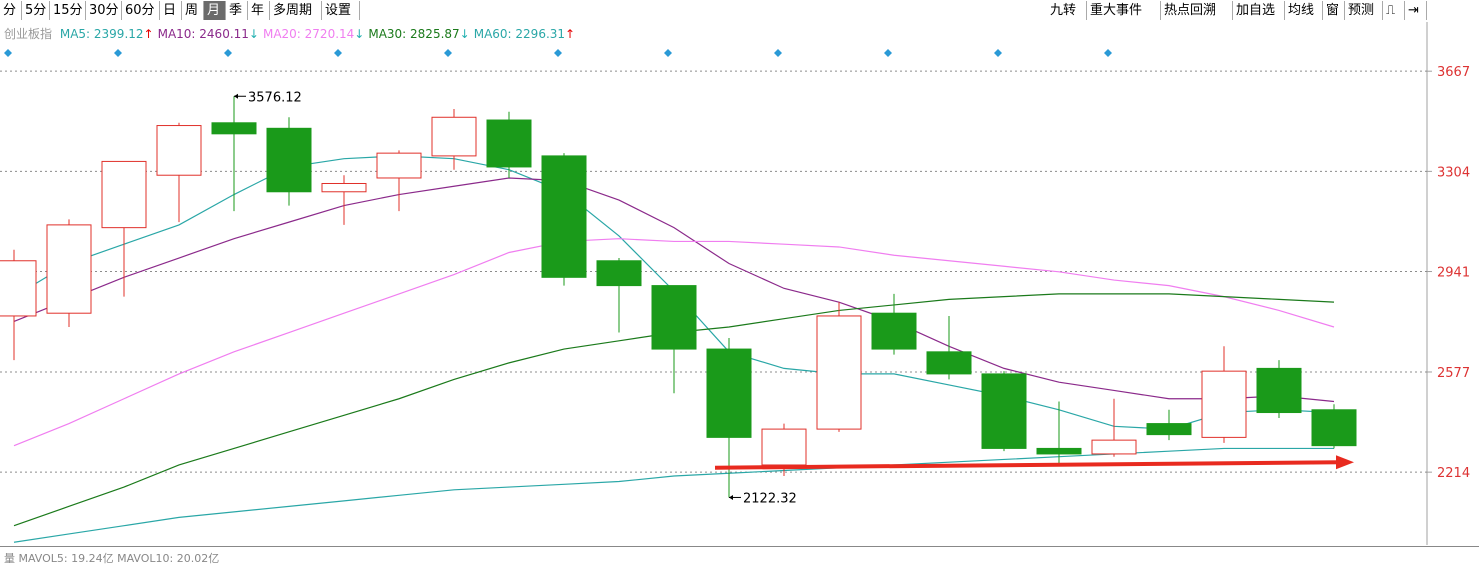 The height and width of the screenshot is (566, 1479). I want to click on tool-button-2: 热点回溯, so click(1197, 10).